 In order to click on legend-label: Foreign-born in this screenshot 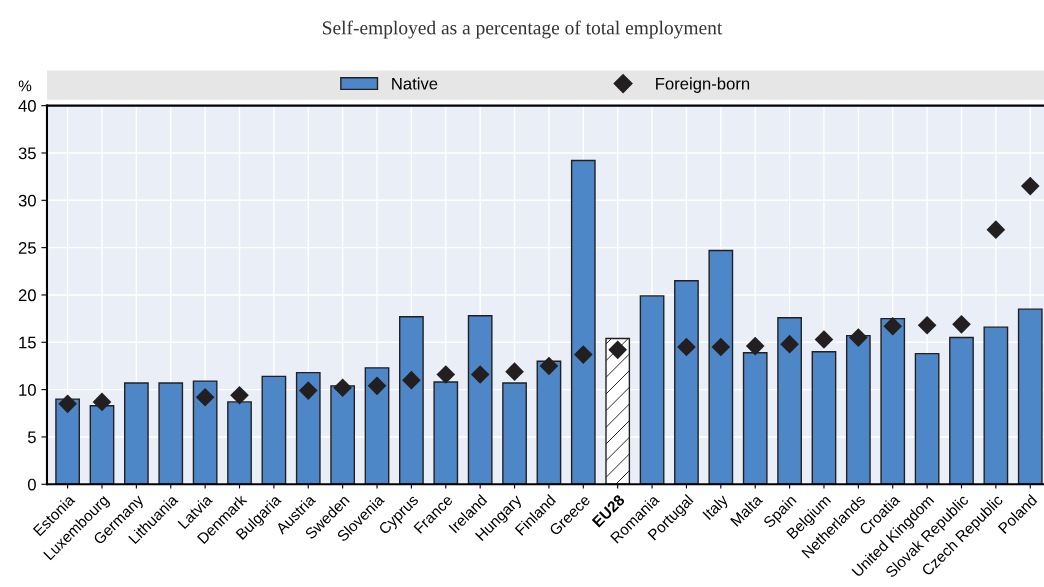, I will do `click(703, 85)`.